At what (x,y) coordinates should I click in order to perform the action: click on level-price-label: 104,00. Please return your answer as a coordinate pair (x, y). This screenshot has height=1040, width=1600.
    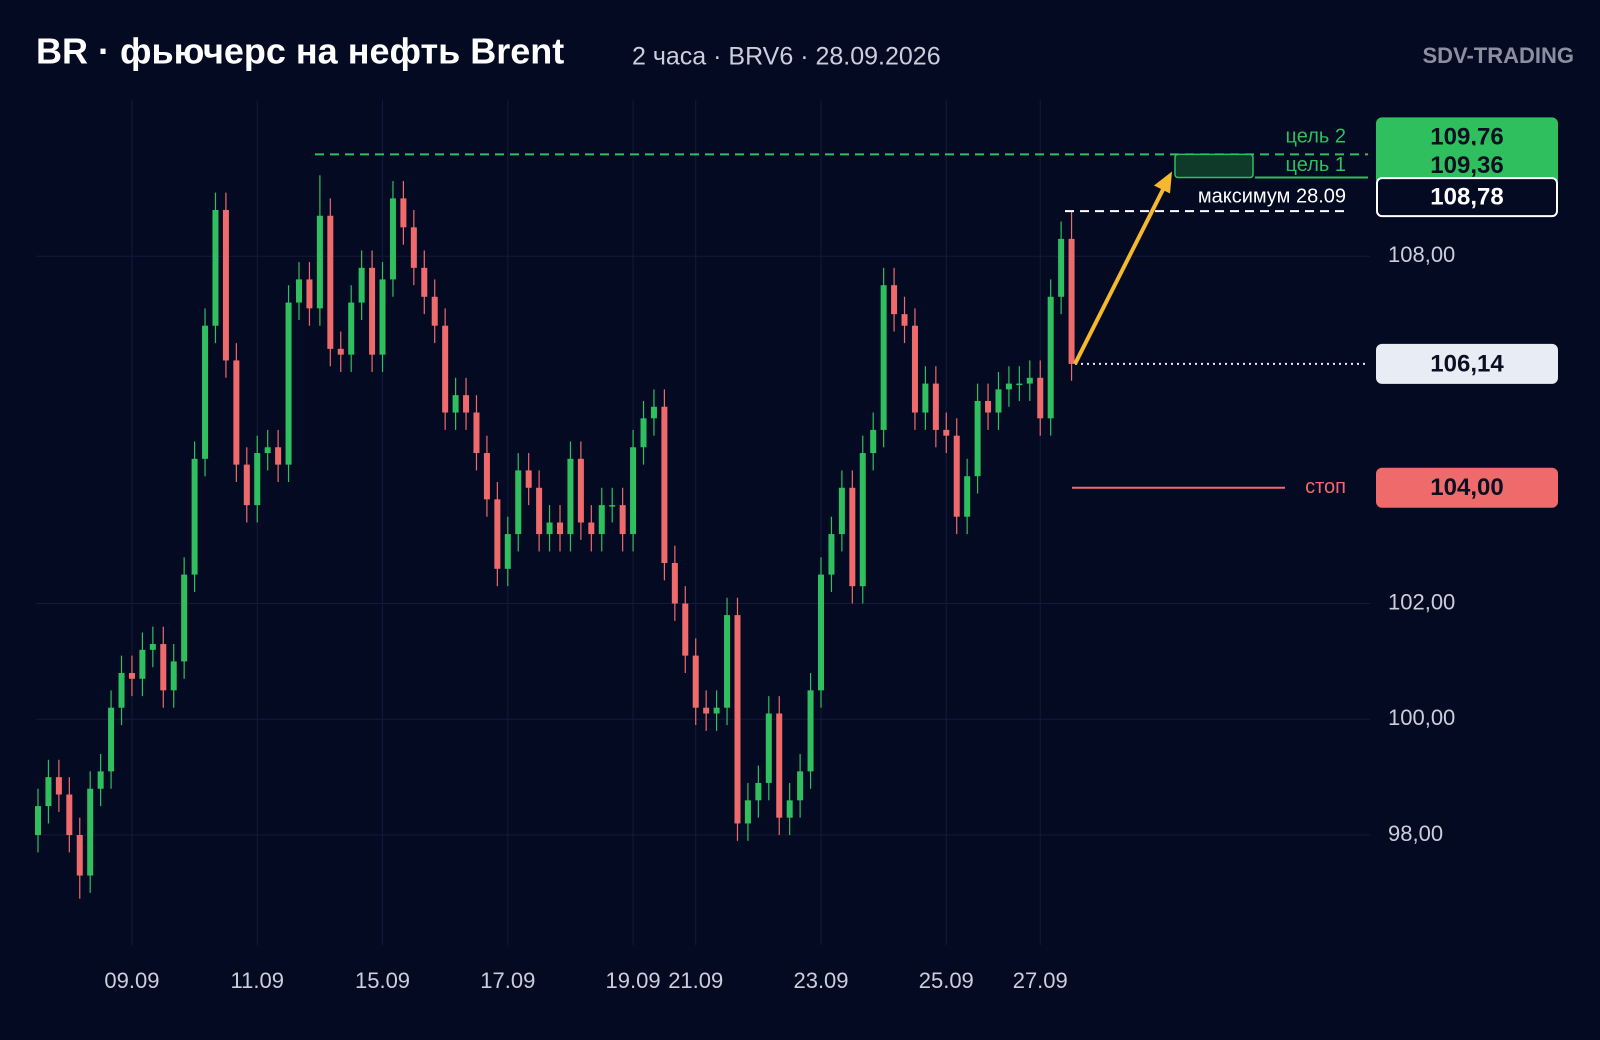
    Looking at the image, I should click on (1466, 487).